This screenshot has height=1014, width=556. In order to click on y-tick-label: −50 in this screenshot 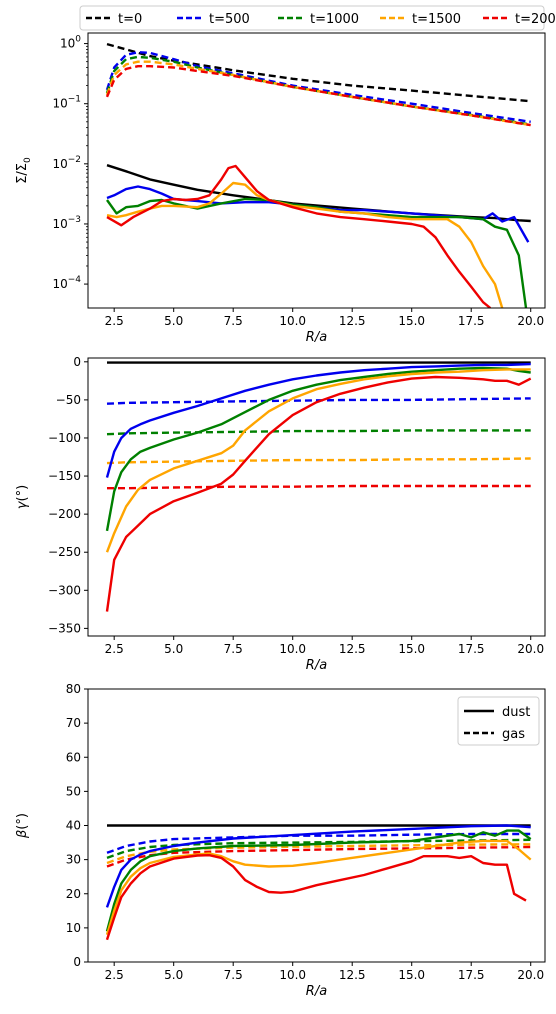, I will do `click(68, 400)`.